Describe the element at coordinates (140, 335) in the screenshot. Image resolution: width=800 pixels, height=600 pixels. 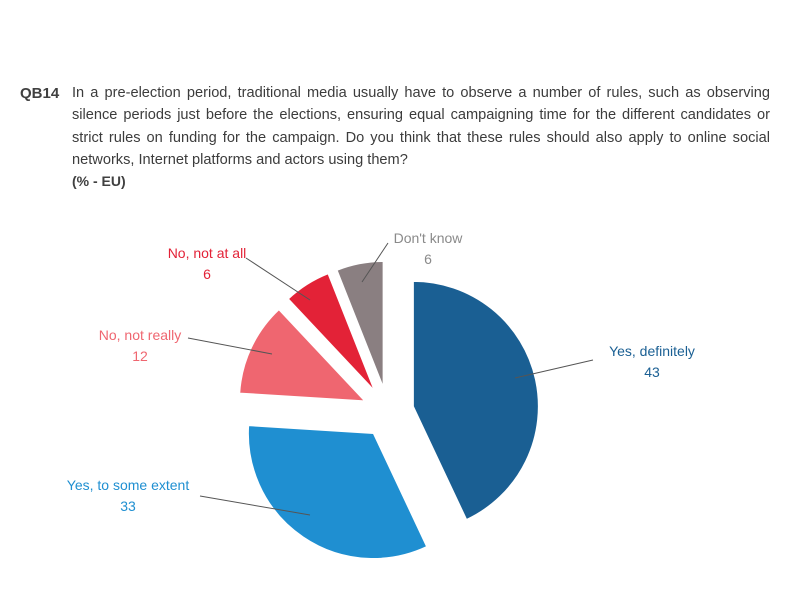
I see `slice-label: No, not really` at that location.